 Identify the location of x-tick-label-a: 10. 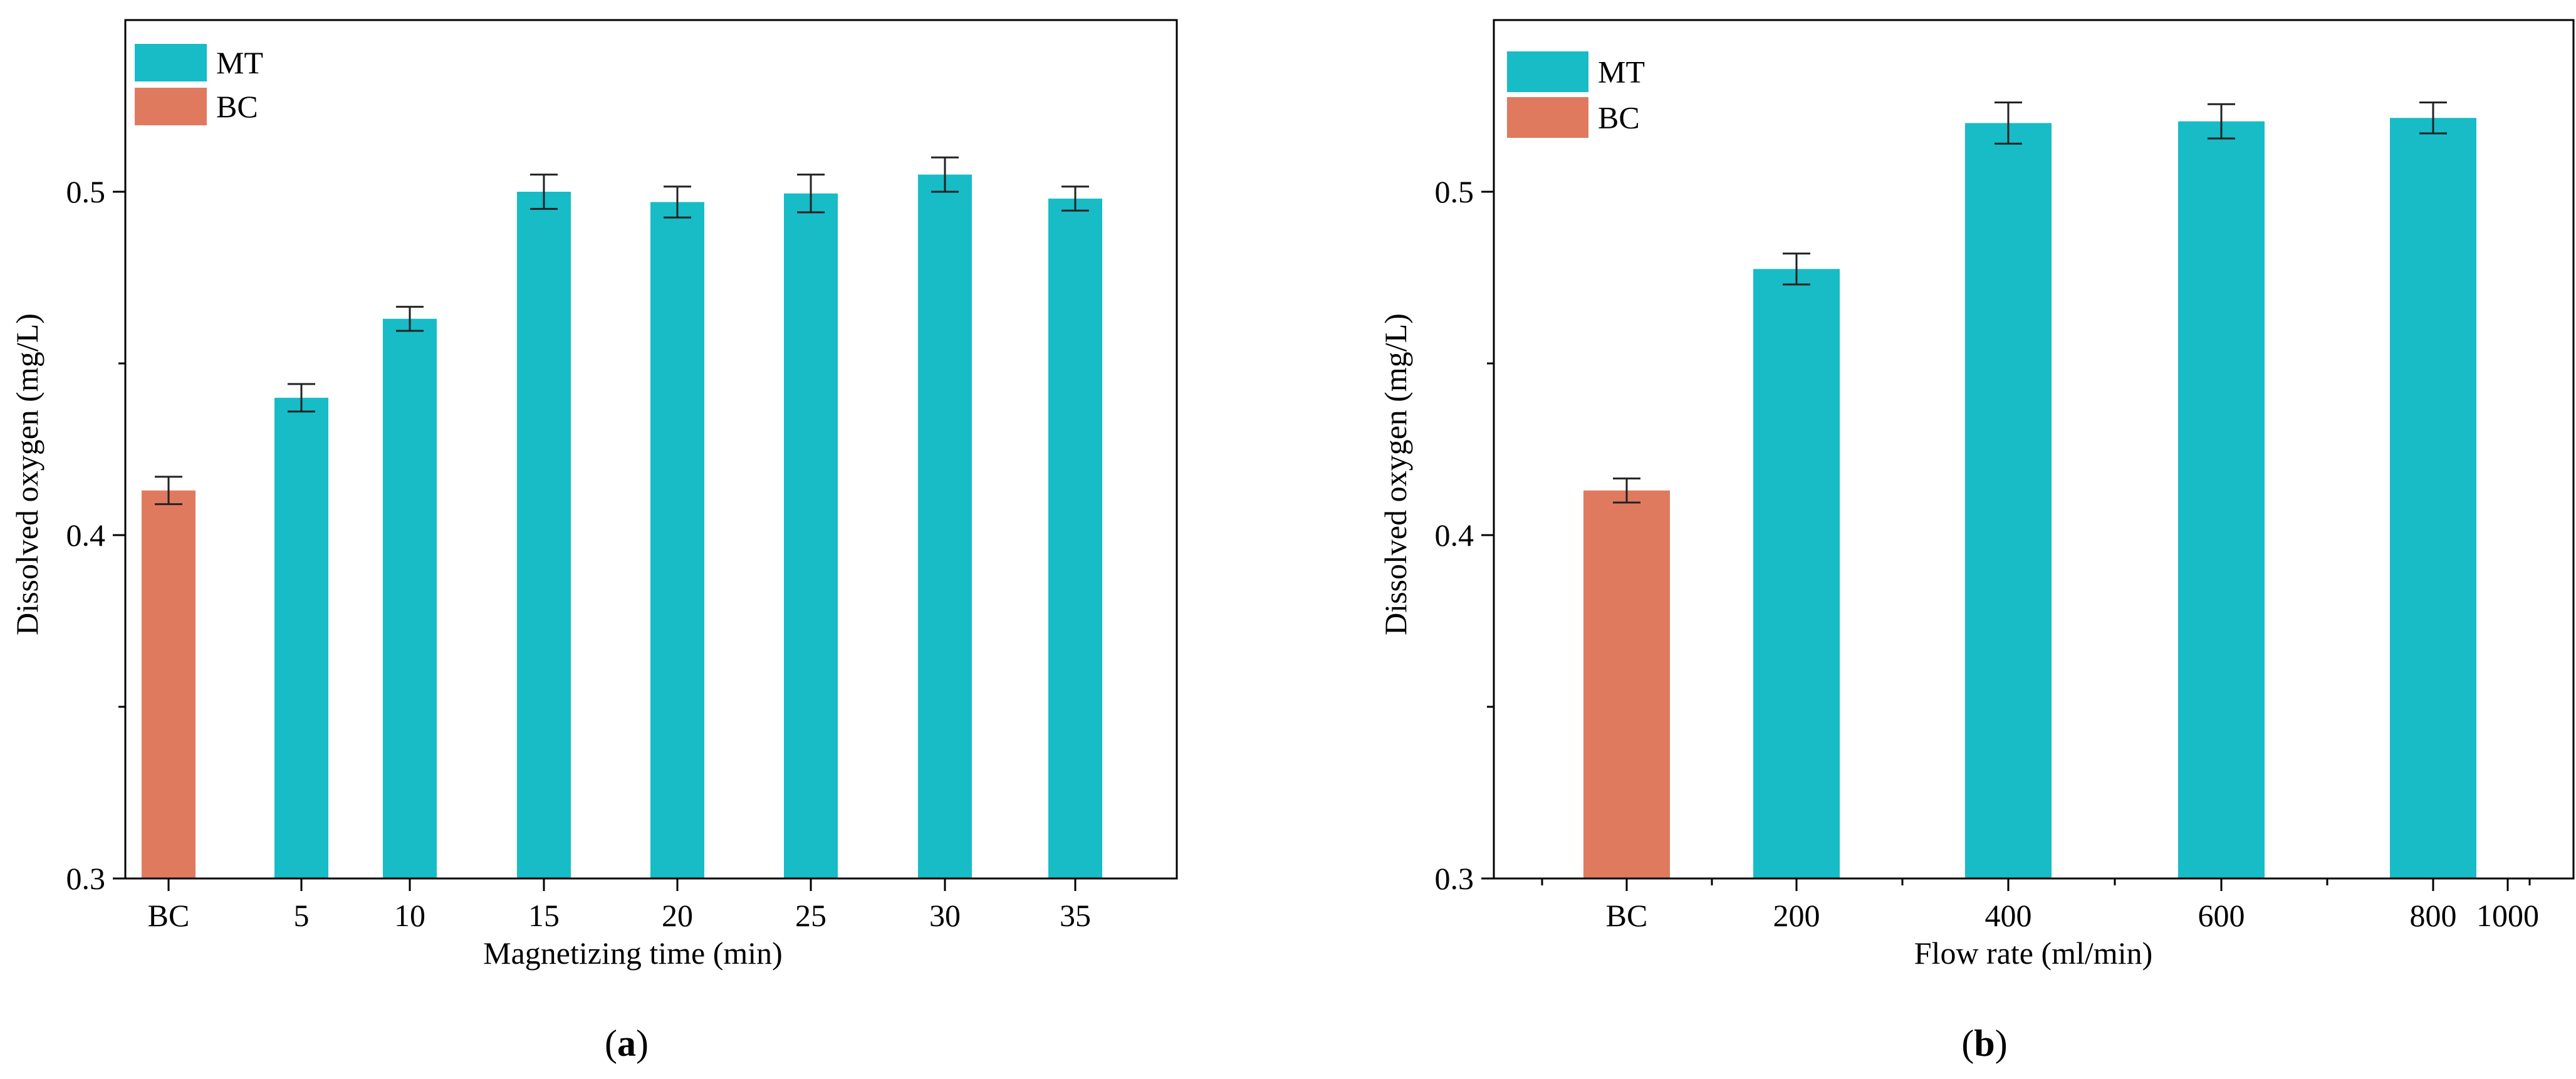
(409, 915).